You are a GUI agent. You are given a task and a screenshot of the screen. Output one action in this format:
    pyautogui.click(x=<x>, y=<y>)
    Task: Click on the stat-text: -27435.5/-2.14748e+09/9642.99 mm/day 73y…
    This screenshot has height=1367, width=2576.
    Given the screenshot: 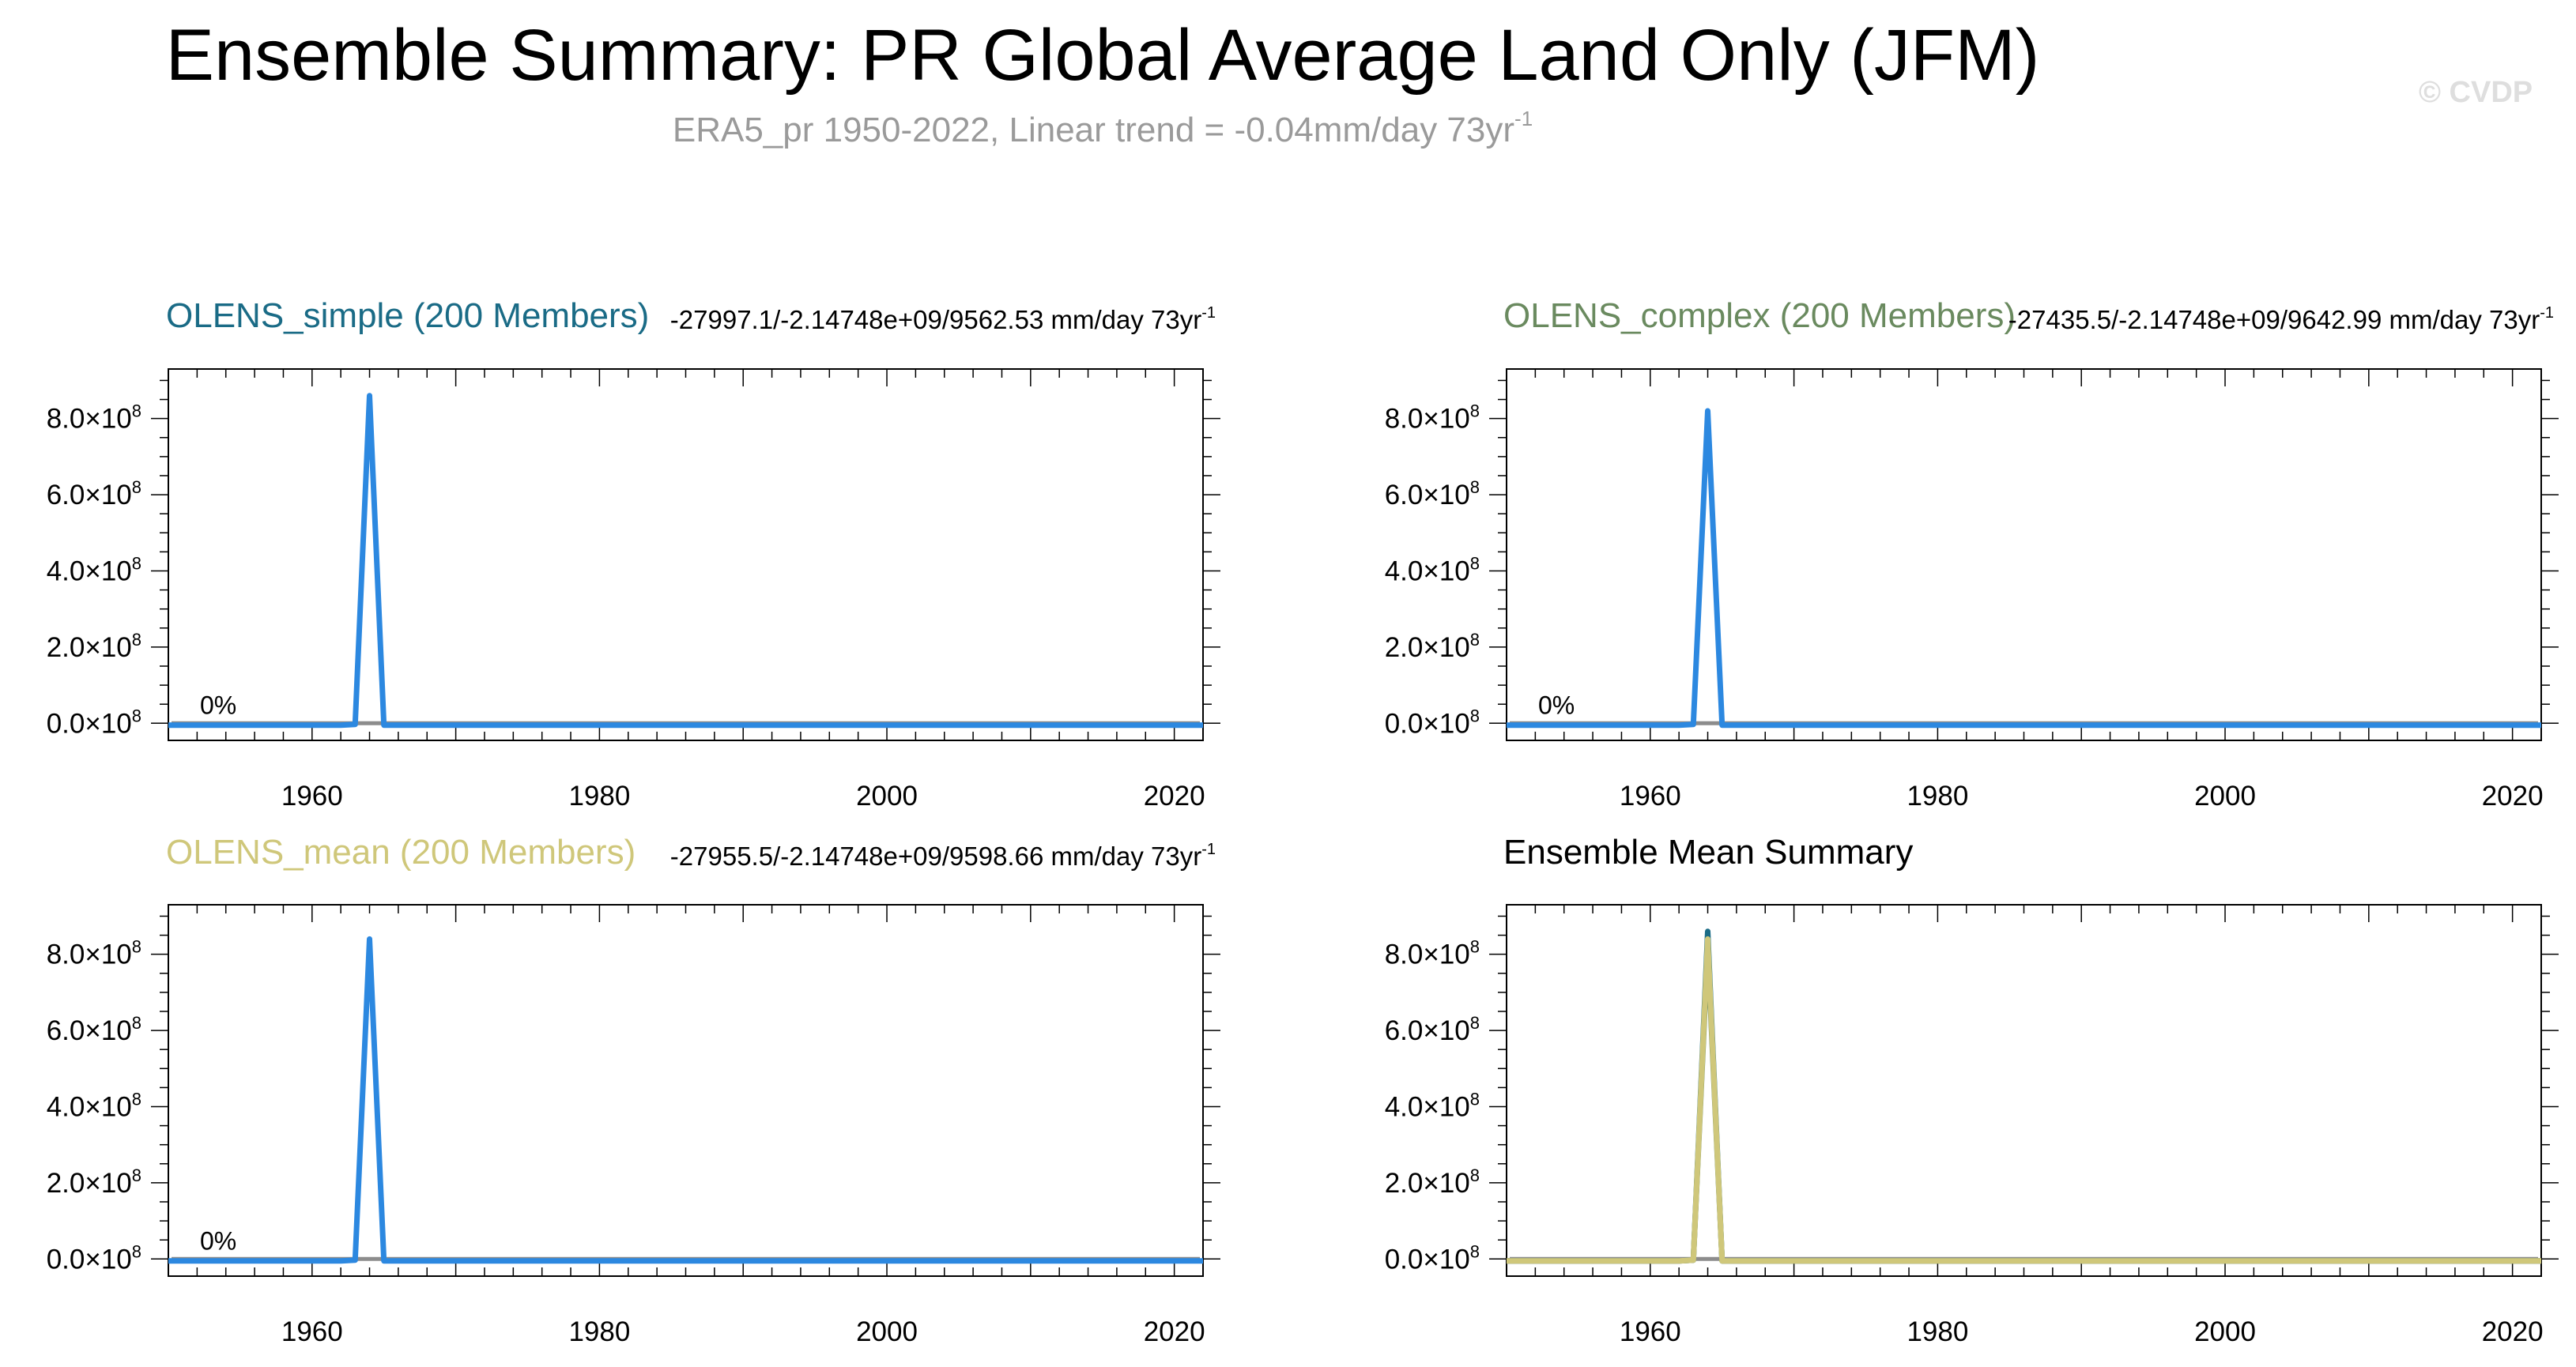 What is the action you would take?
    pyautogui.click(x=2274, y=319)
    